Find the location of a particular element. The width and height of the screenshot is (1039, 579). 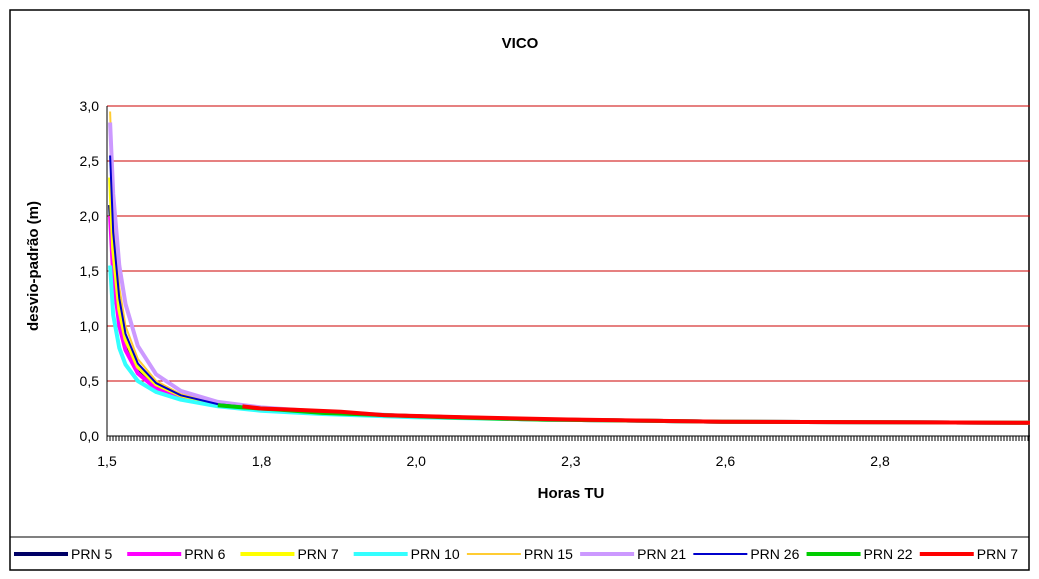

y-tick-label: 1,5 is located at coordinates (90, 271).